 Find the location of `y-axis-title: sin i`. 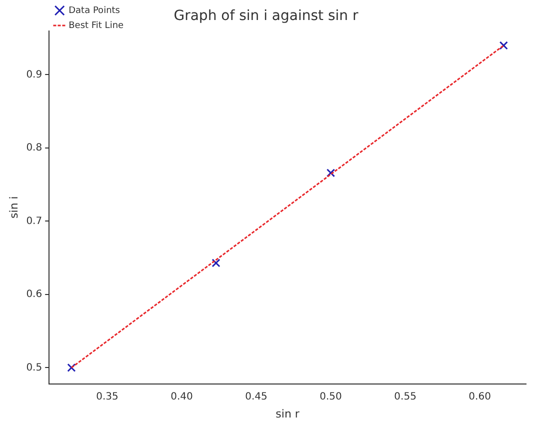

y-axis-title: sin i is located at coordinates (13, 207).